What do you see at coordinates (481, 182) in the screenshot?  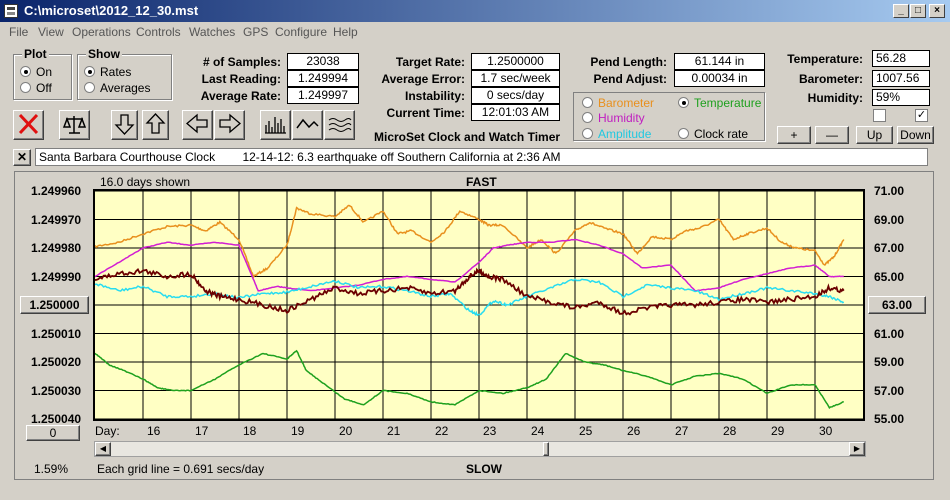 I see `fast-label: FAST` at bounding box center [481, 182].